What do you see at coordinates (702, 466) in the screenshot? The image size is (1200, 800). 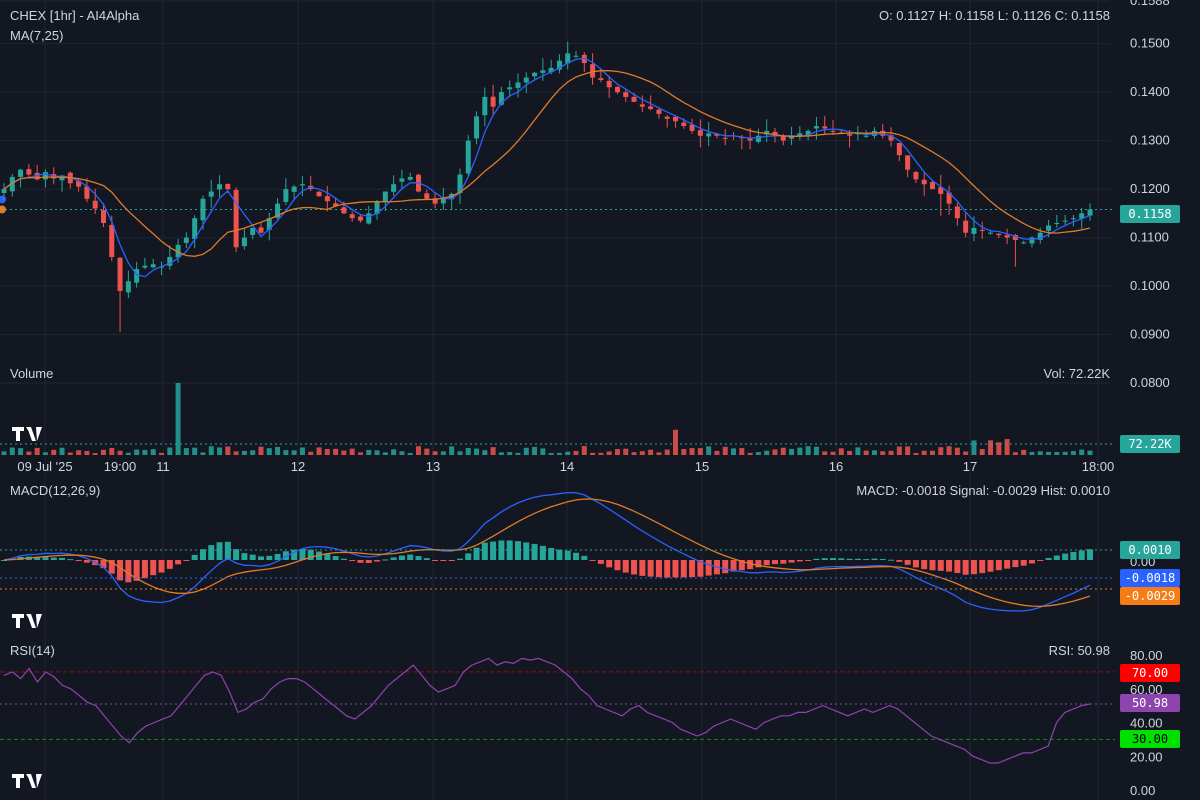 I see `time-tick-label: 15` at bounding box center [702, 466].